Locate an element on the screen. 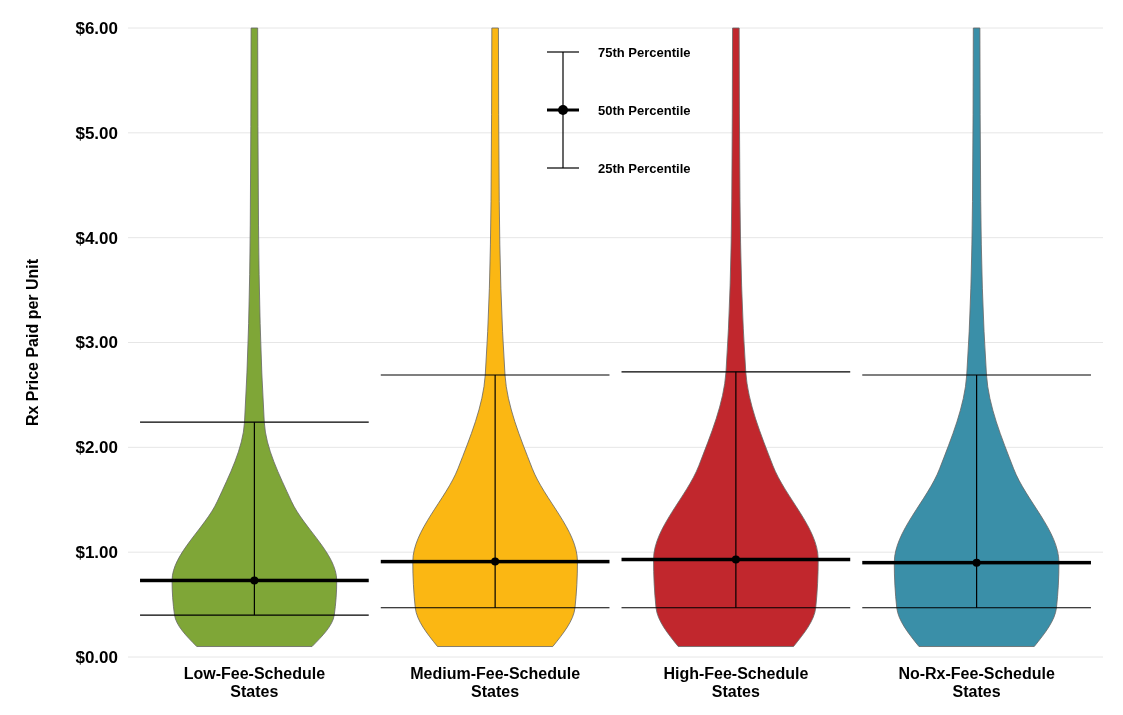 The height and width of the screenshot is (715, 1123). annotation: 25th Percentile is located at coordinates (644, 168).